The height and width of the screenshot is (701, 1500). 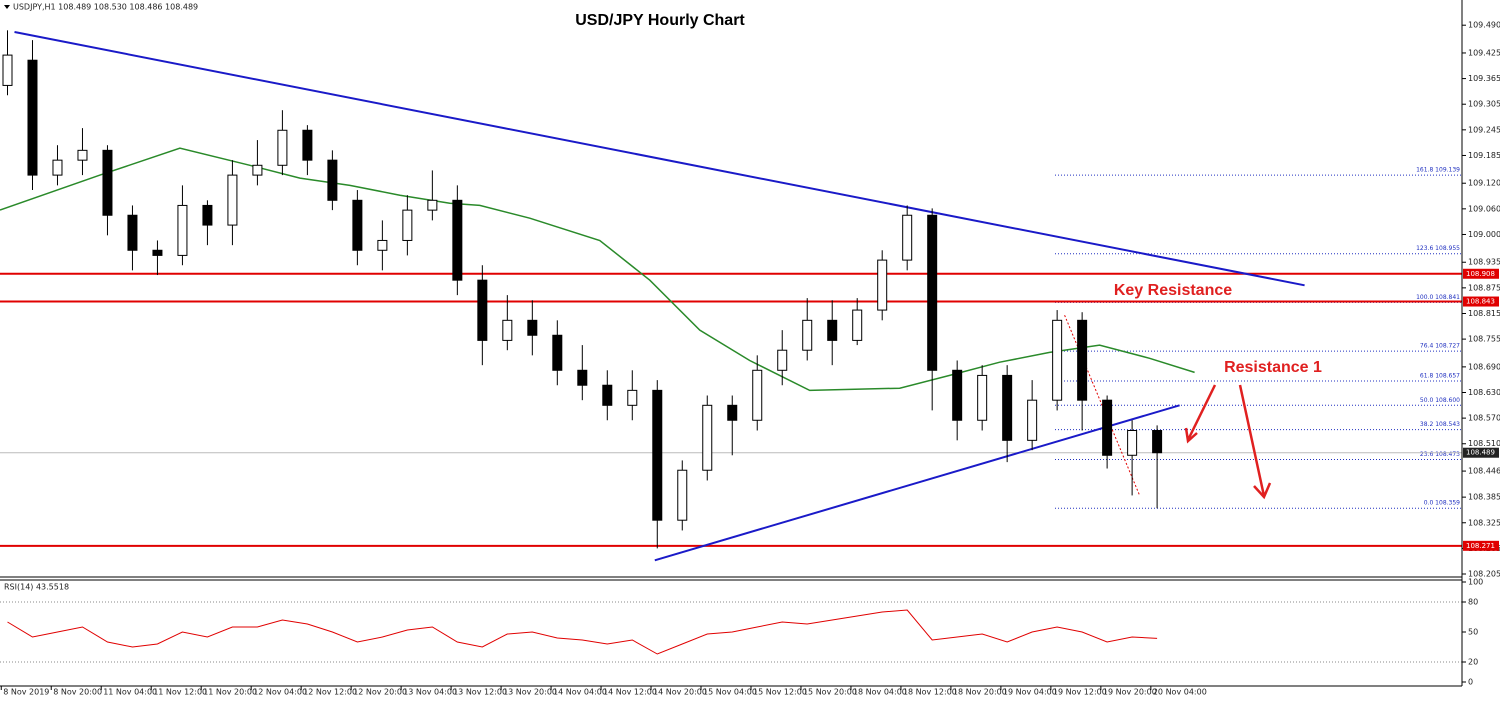 I want to click on x-tick-label: 20 Nov 04:00, so click(x=1180, y=692).